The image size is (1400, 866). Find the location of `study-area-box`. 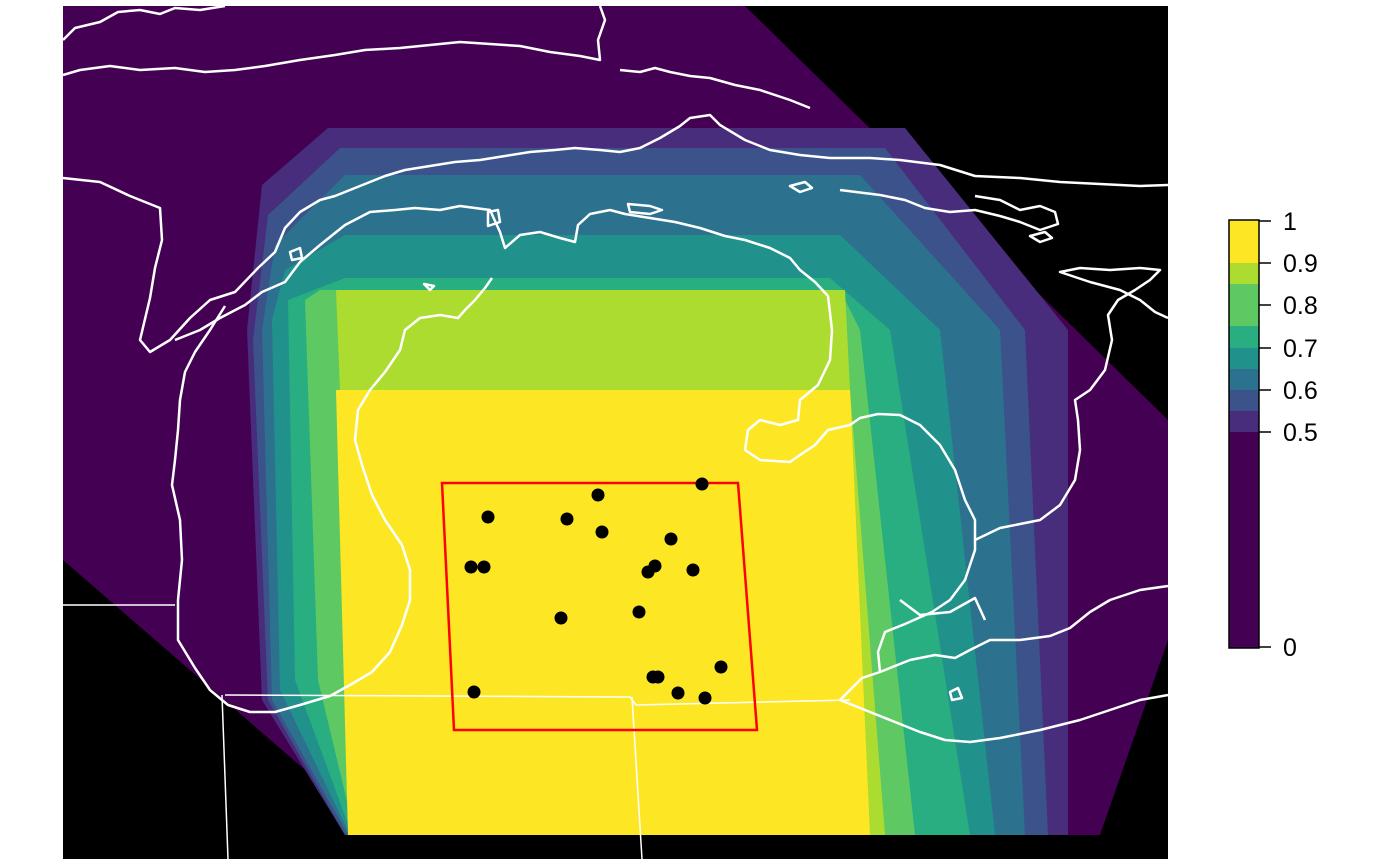

study-area-box is located at coordinates (599, 606).